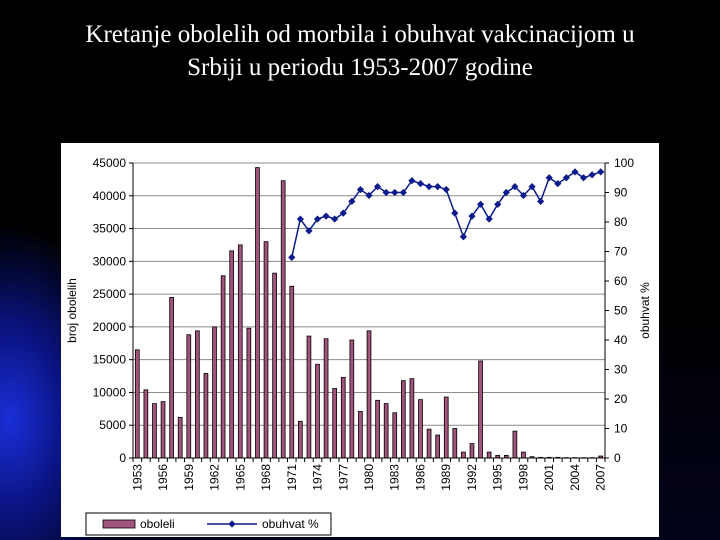 The image size is (720, 540). Describe the element at coordinates (489, 219) in the screenshot. I see `obuhvat-marker-1994` at that location.